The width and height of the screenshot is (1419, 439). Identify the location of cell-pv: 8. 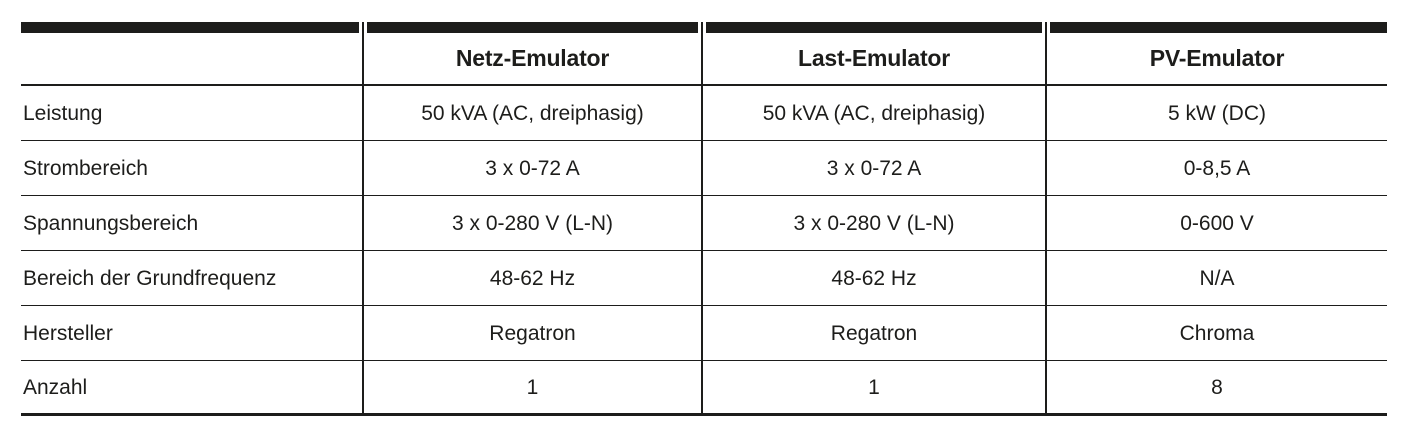
(1216, 387).